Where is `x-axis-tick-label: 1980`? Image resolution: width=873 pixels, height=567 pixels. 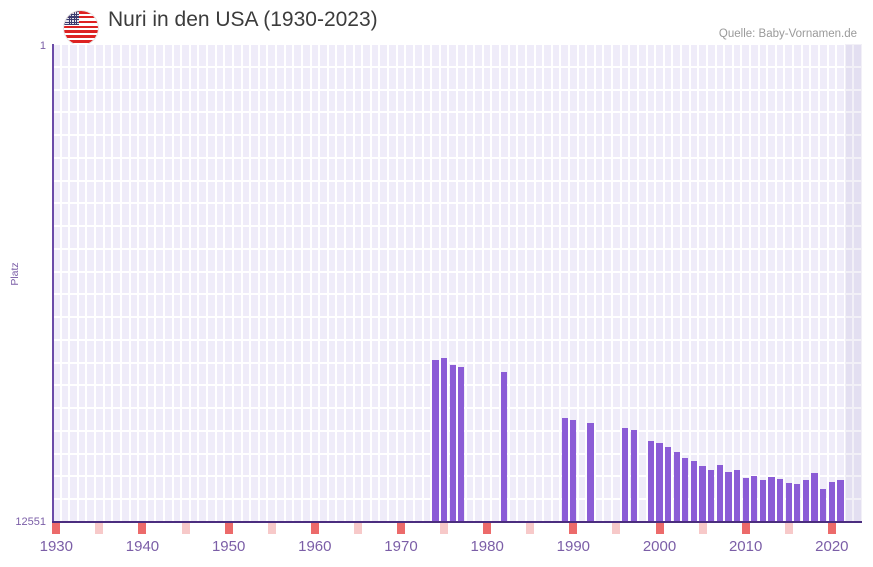
x-axis-tick-label: 1980 is located at coordinates (487, 546).